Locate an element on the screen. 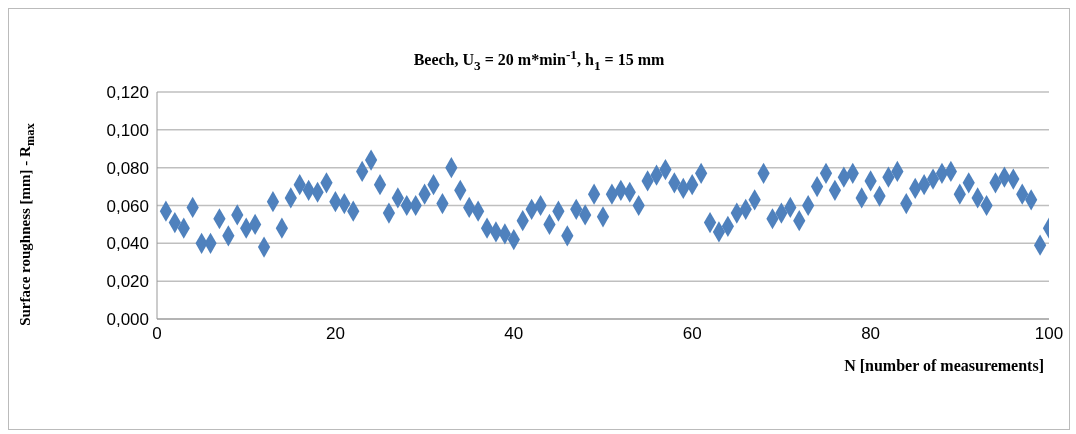 The width and height of the screenshot is (1076, 434). x-tick-label: 80 is located at coordinates (871, 334).